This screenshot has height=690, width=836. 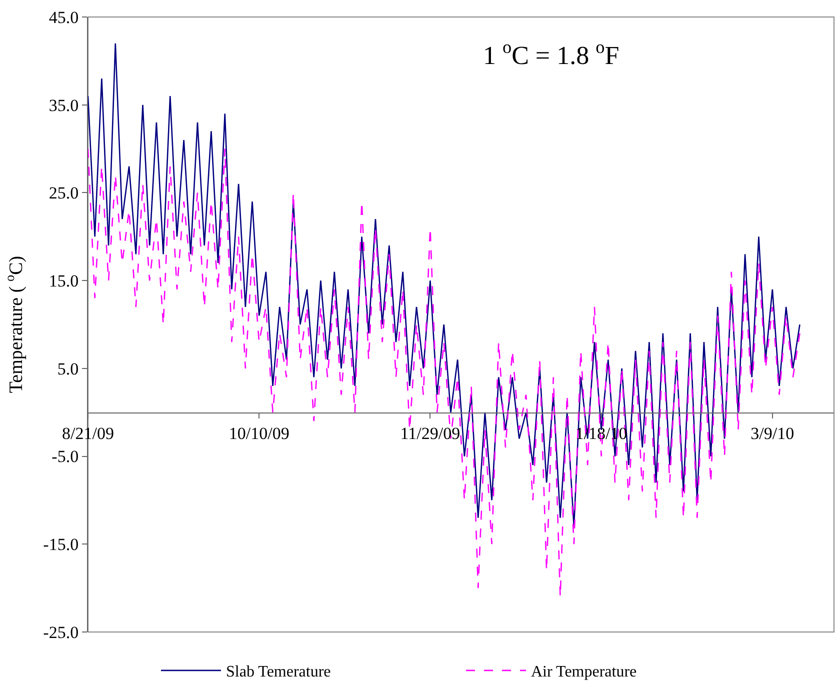 I want to click on y-tick-label: 45.0, so click(x=63, y=17).